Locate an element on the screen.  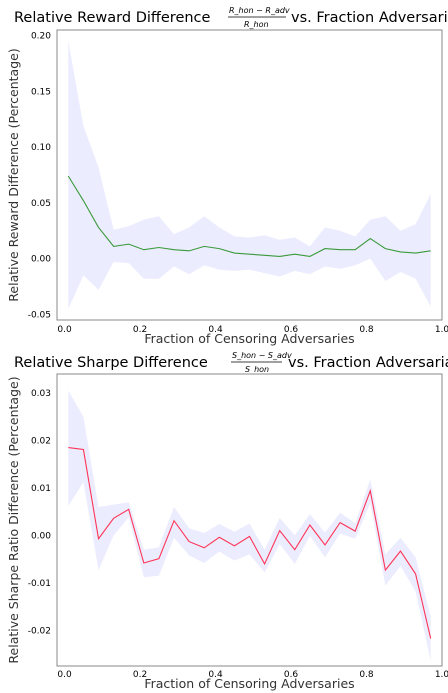
y-tick-label: 0.01 is located at coordinates (41, 489).